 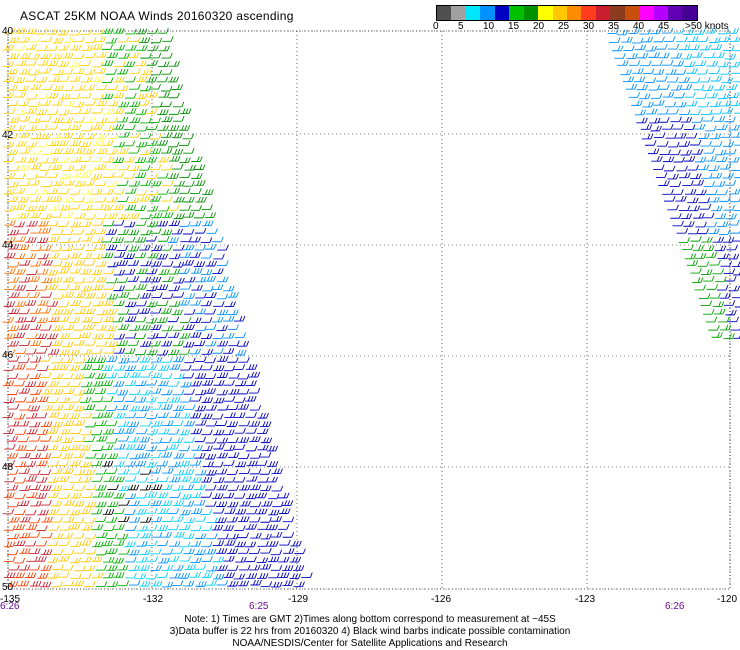 What do you see at coordinates (539, 26) in the screenshot?
I see `legend-label: 20` at bounding box center [539, 26].